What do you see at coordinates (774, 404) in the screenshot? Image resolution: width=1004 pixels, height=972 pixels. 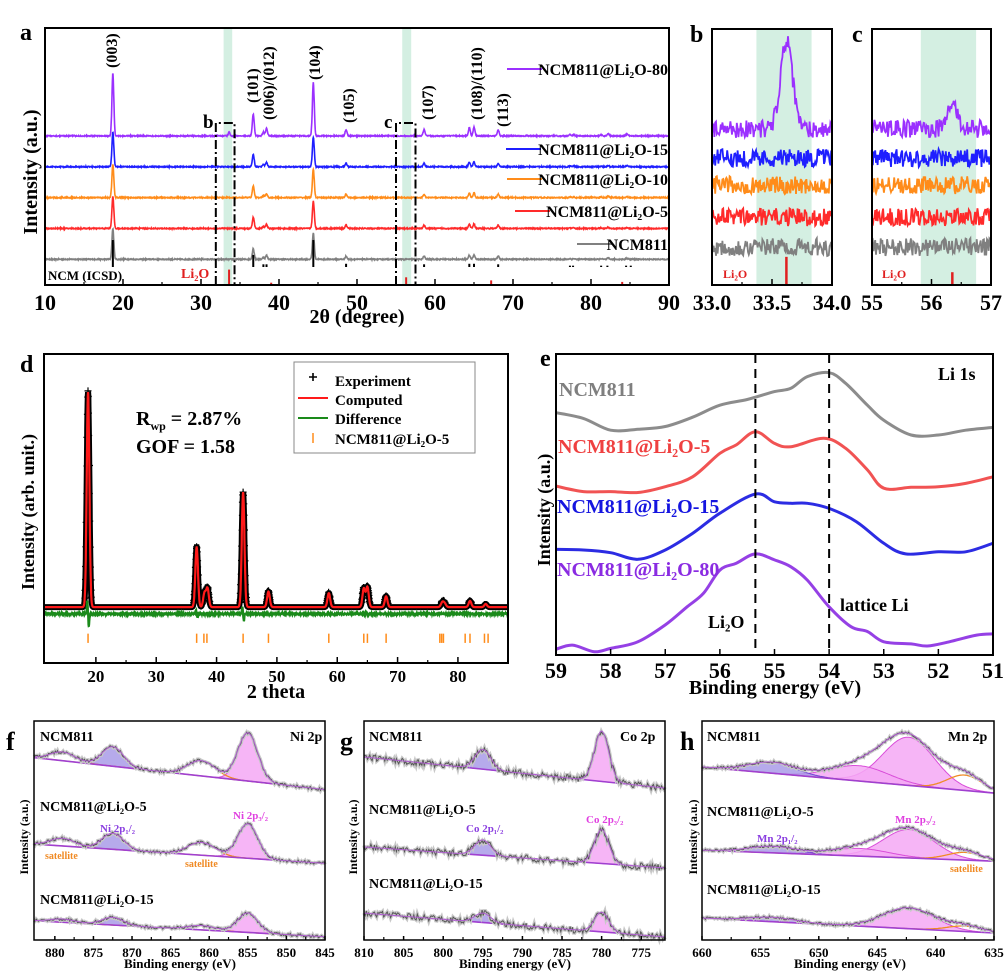 I see `li1s-series-ncm811` at bounding box center [774, 404].